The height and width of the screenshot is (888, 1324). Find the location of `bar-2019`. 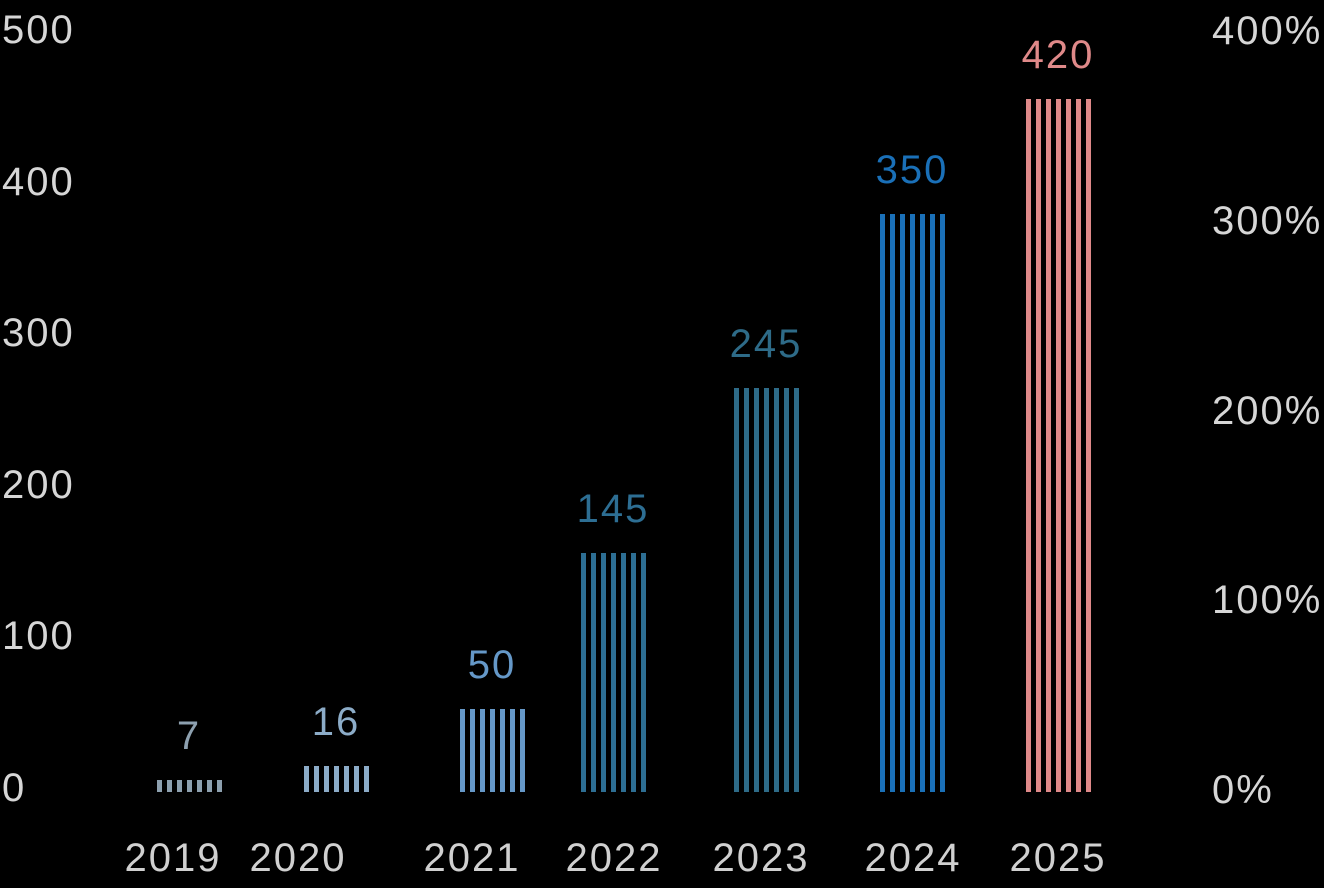

bar-2019 is located at coordinates (189, 786).